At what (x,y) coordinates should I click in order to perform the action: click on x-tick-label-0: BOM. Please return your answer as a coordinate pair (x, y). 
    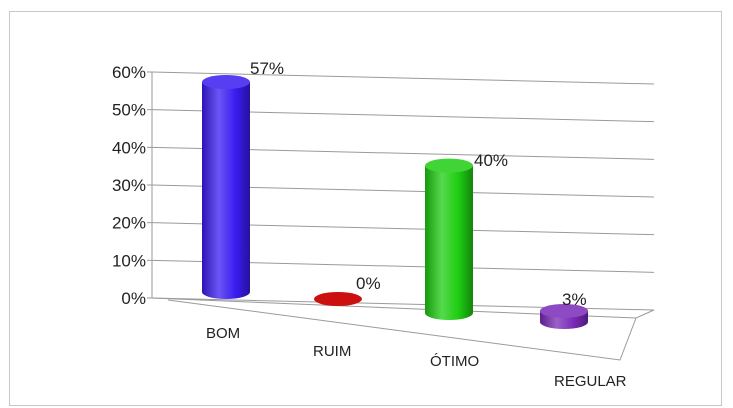
    Looking at the image, I should click on (223, 333).